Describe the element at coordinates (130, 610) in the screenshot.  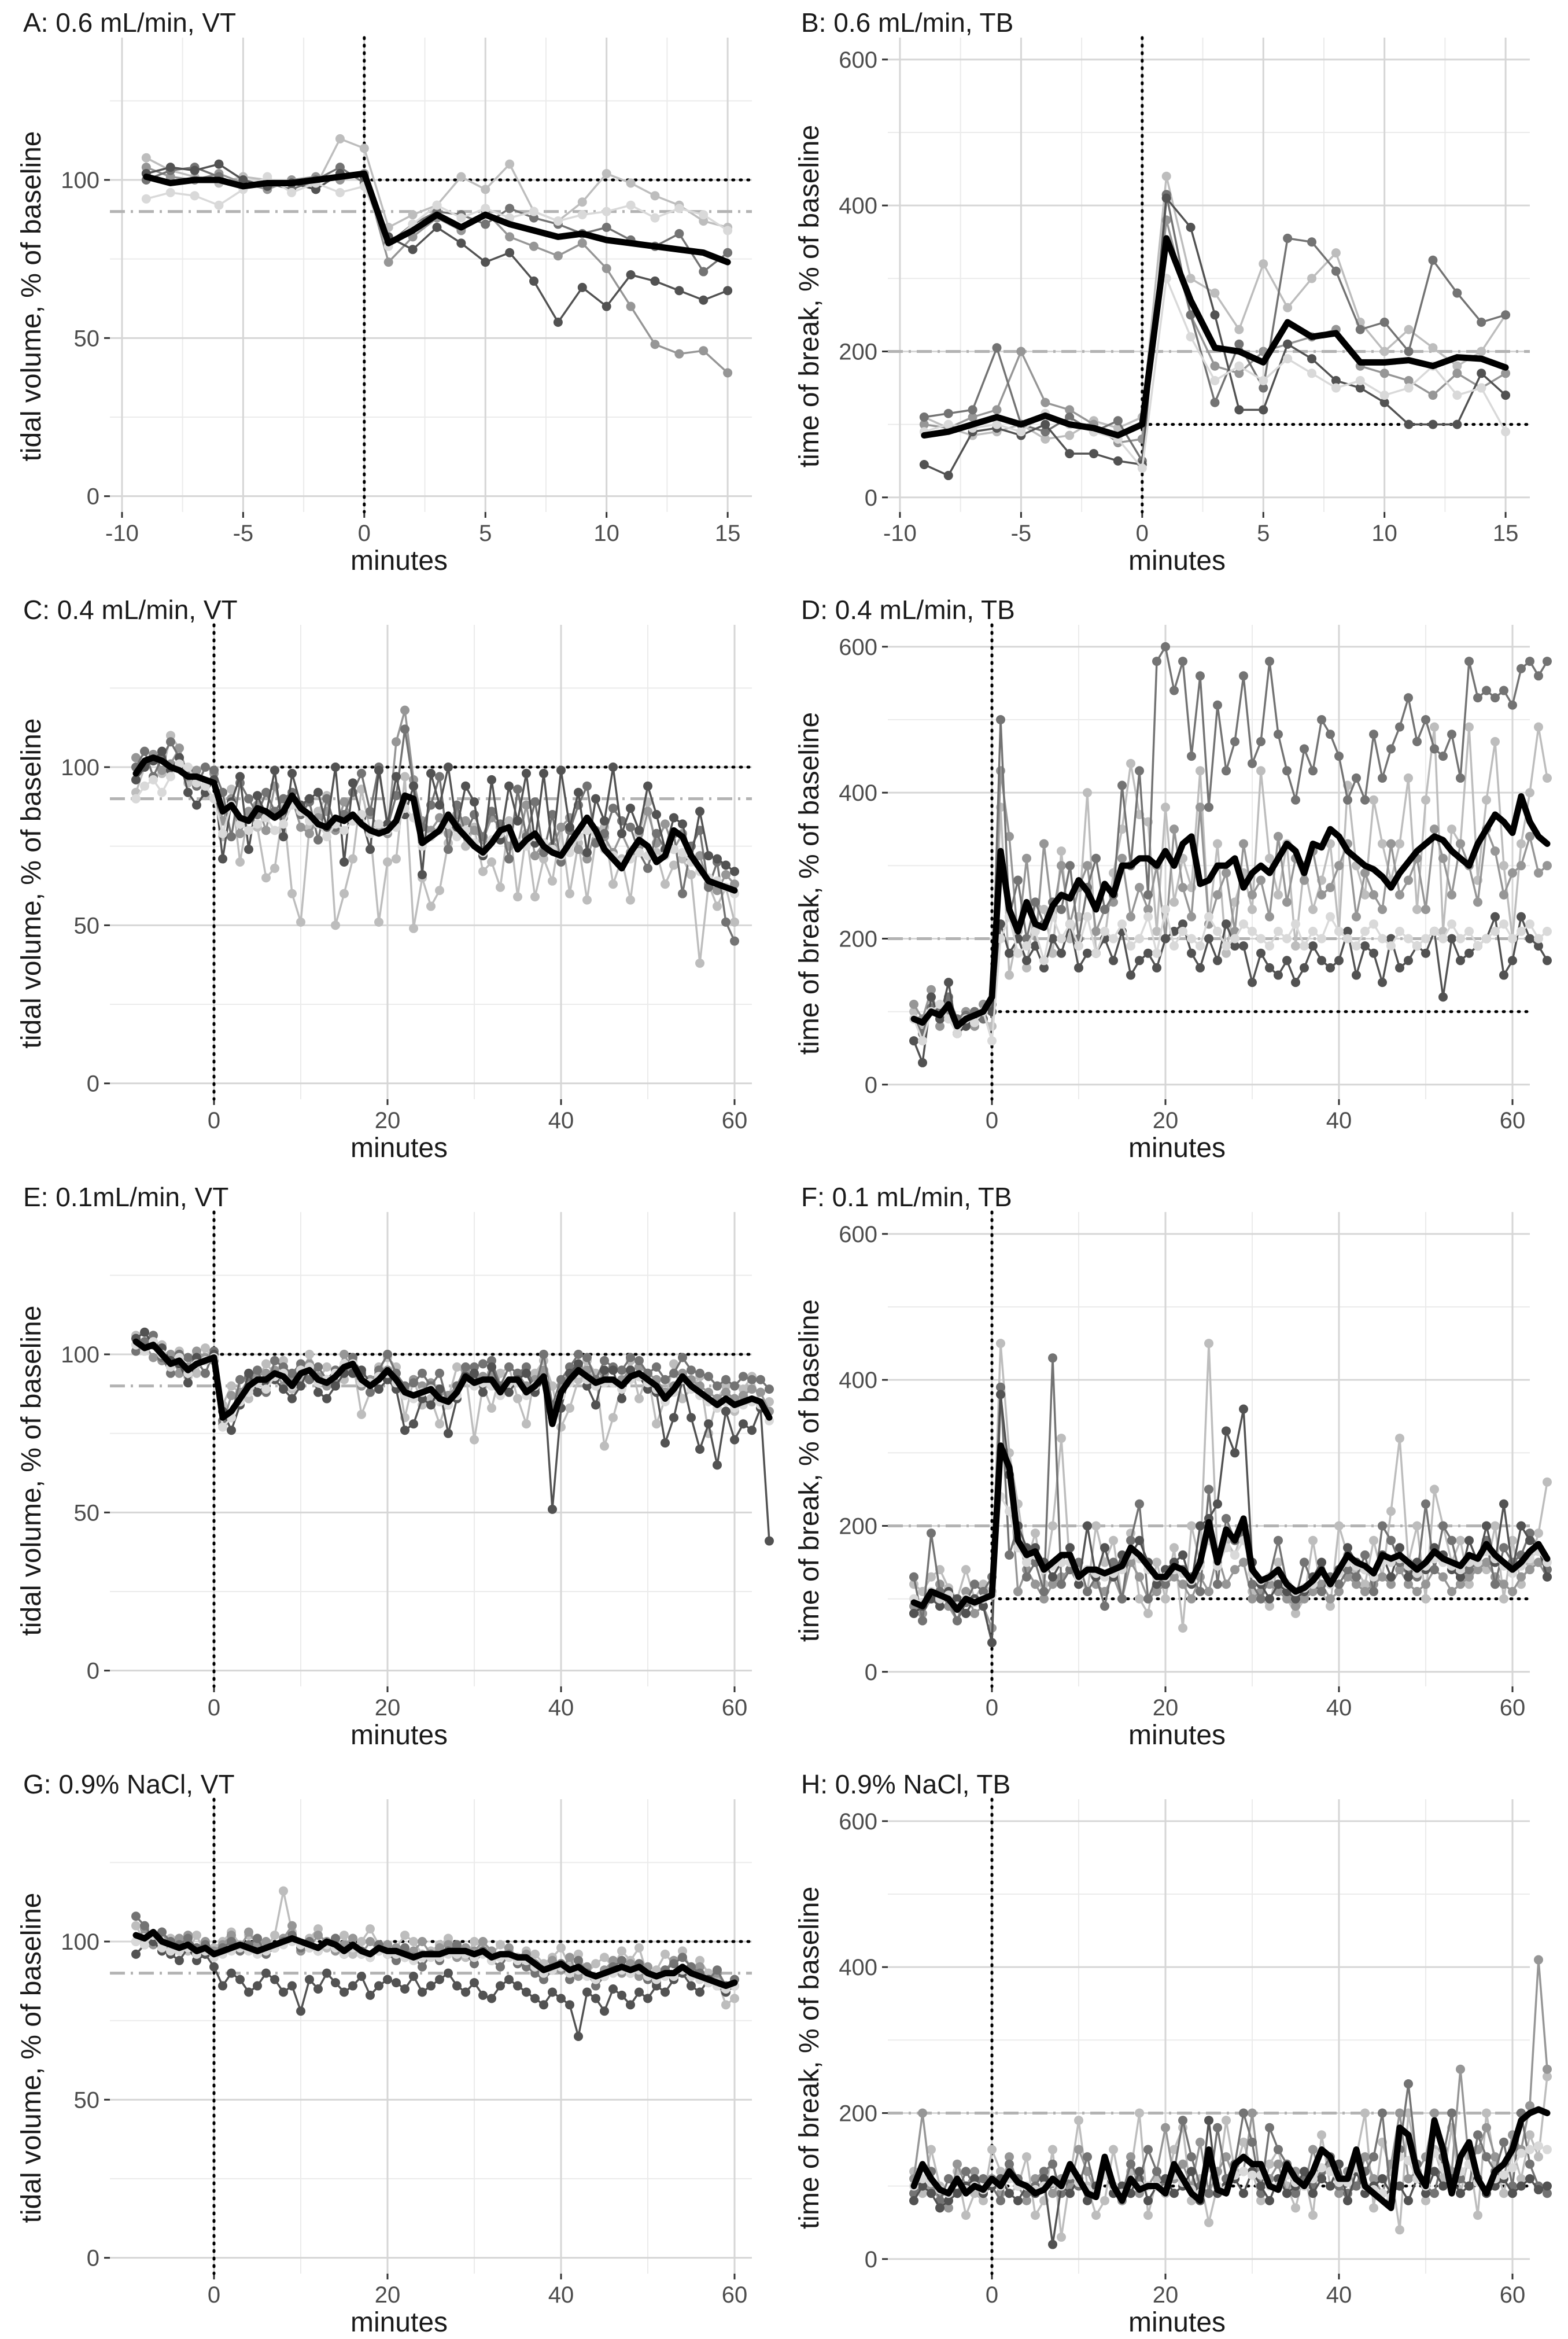
I see `panel-c-title: C: 0.4 mL/min, VT` at that location.